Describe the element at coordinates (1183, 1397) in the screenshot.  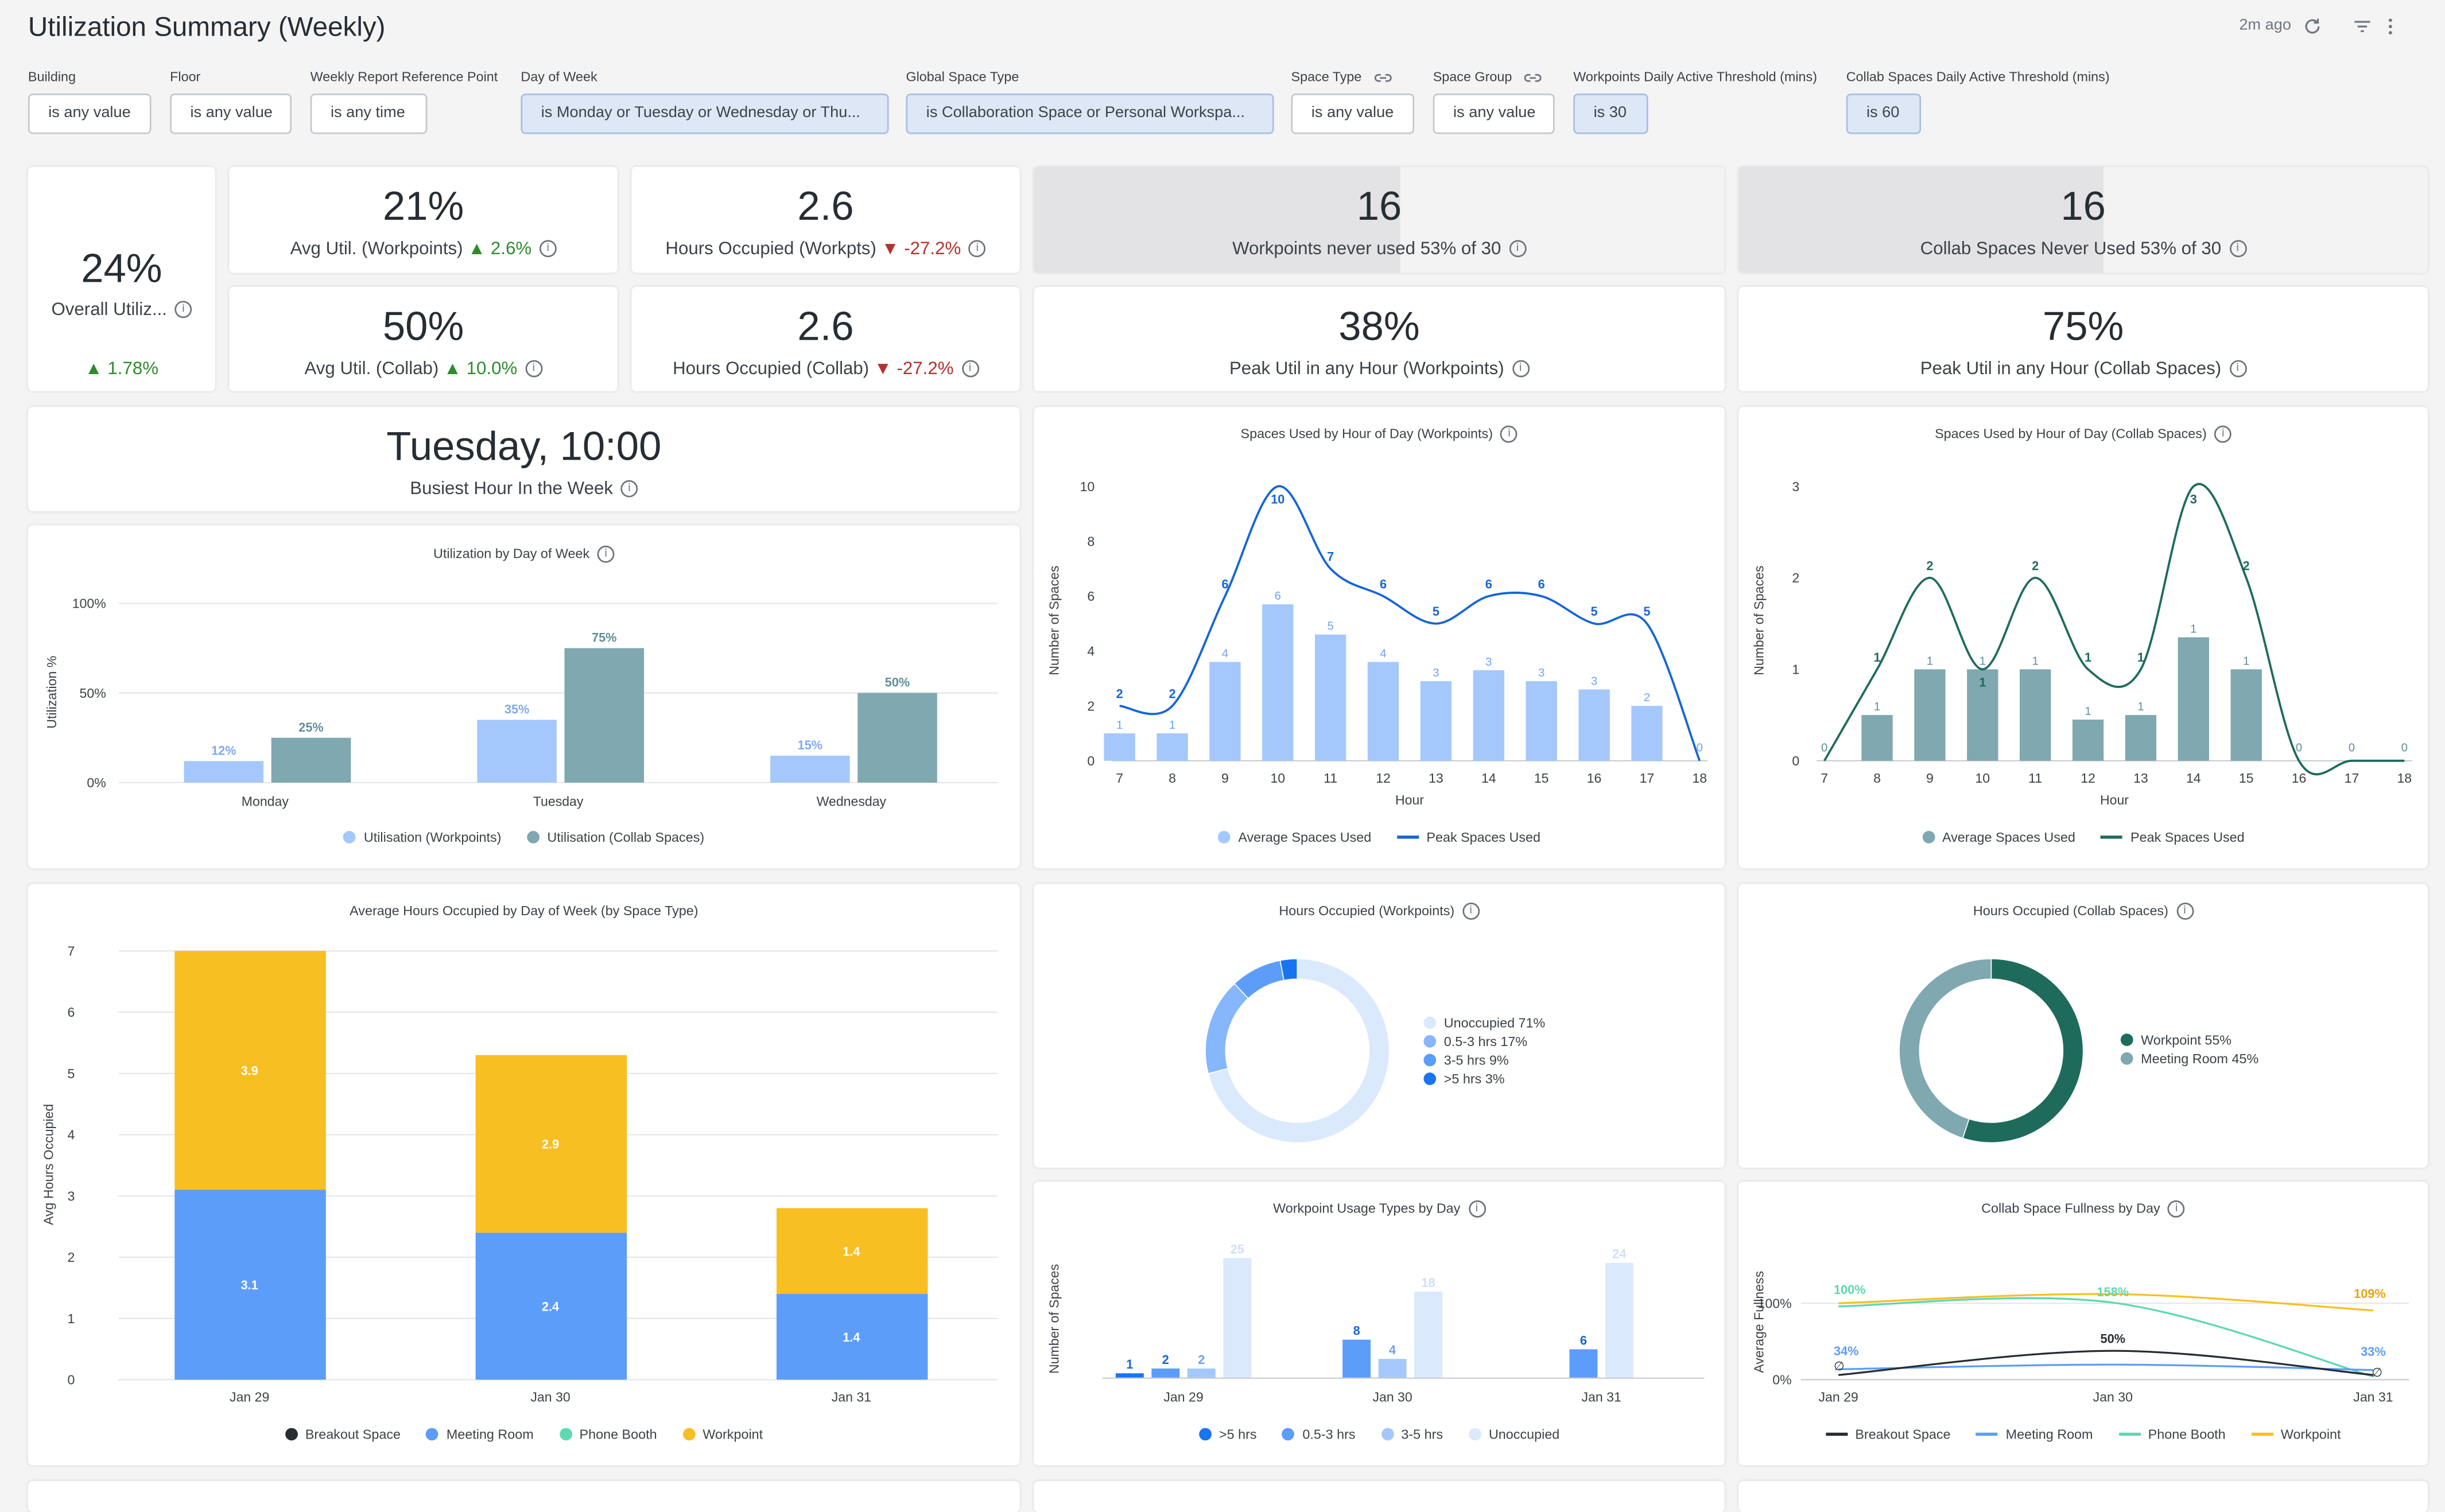
I see `x-tick-label: Jan 29` at that location.